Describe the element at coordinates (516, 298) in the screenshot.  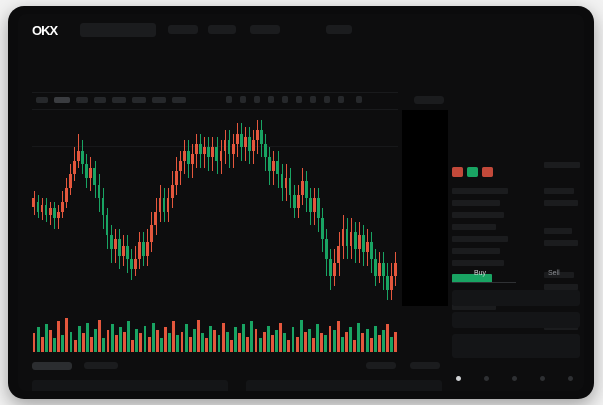
I see `order-price-input` at that location.